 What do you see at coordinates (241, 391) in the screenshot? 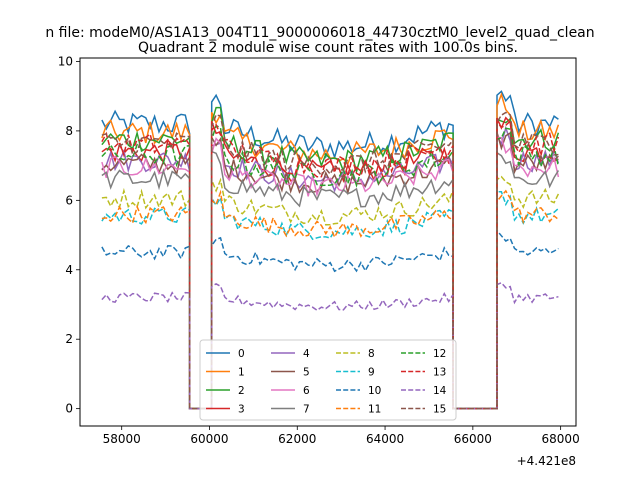
I see `legend-label-2: 2` at bounding box center [241, 391].